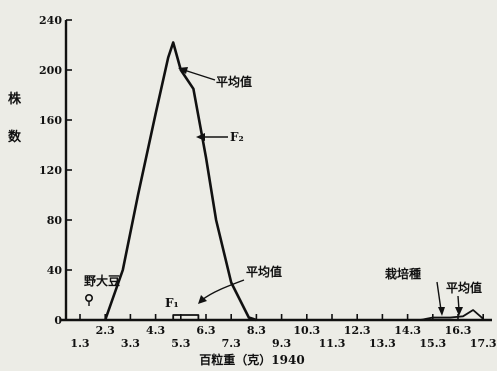 This screenshot has height=371, width=497. Describe the element at coordinates (403, 273) in the screenshot. I see `cultivated-label: 栽培種` at that location.